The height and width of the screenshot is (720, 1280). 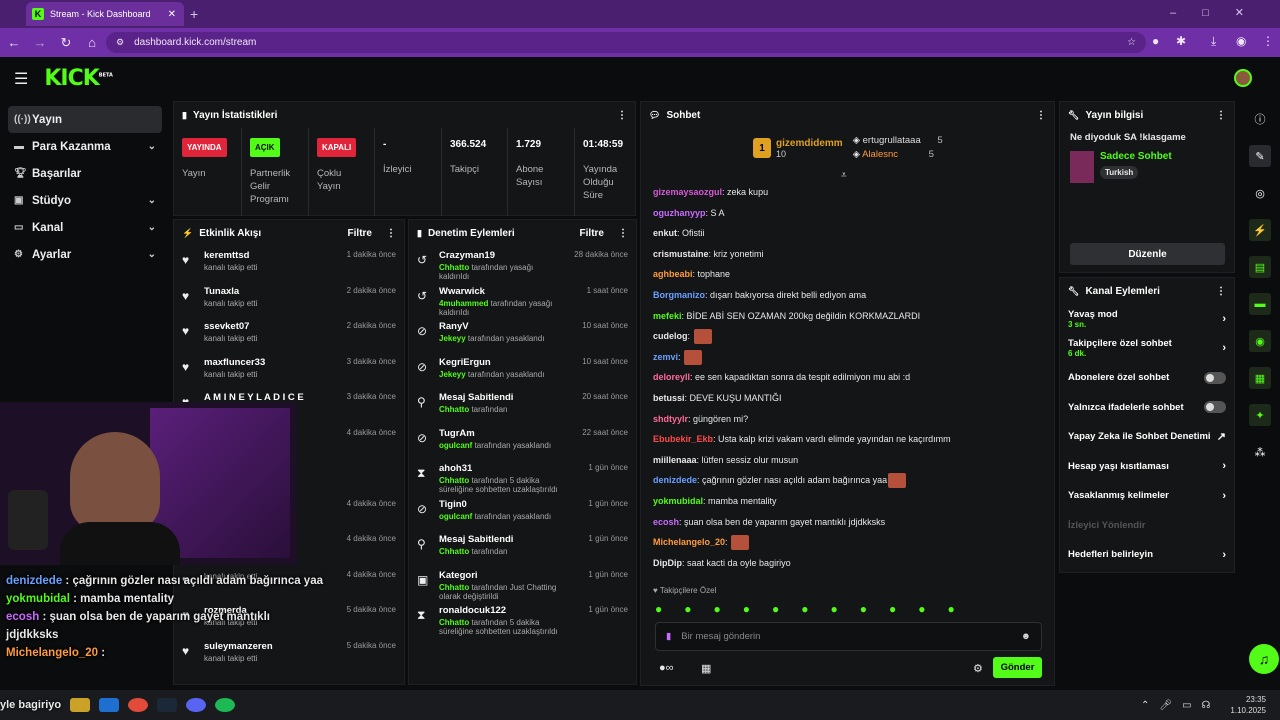 I want to click on sidebar-item-kanal: ▭ Kanal ⌄, so click(x=85, y=227).